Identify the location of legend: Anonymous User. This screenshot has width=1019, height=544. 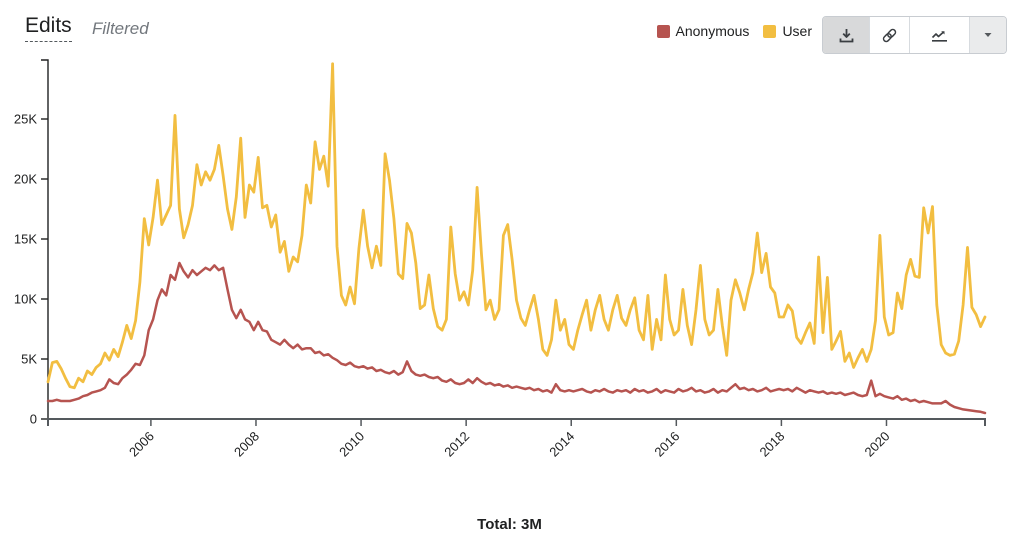
(734, 31).